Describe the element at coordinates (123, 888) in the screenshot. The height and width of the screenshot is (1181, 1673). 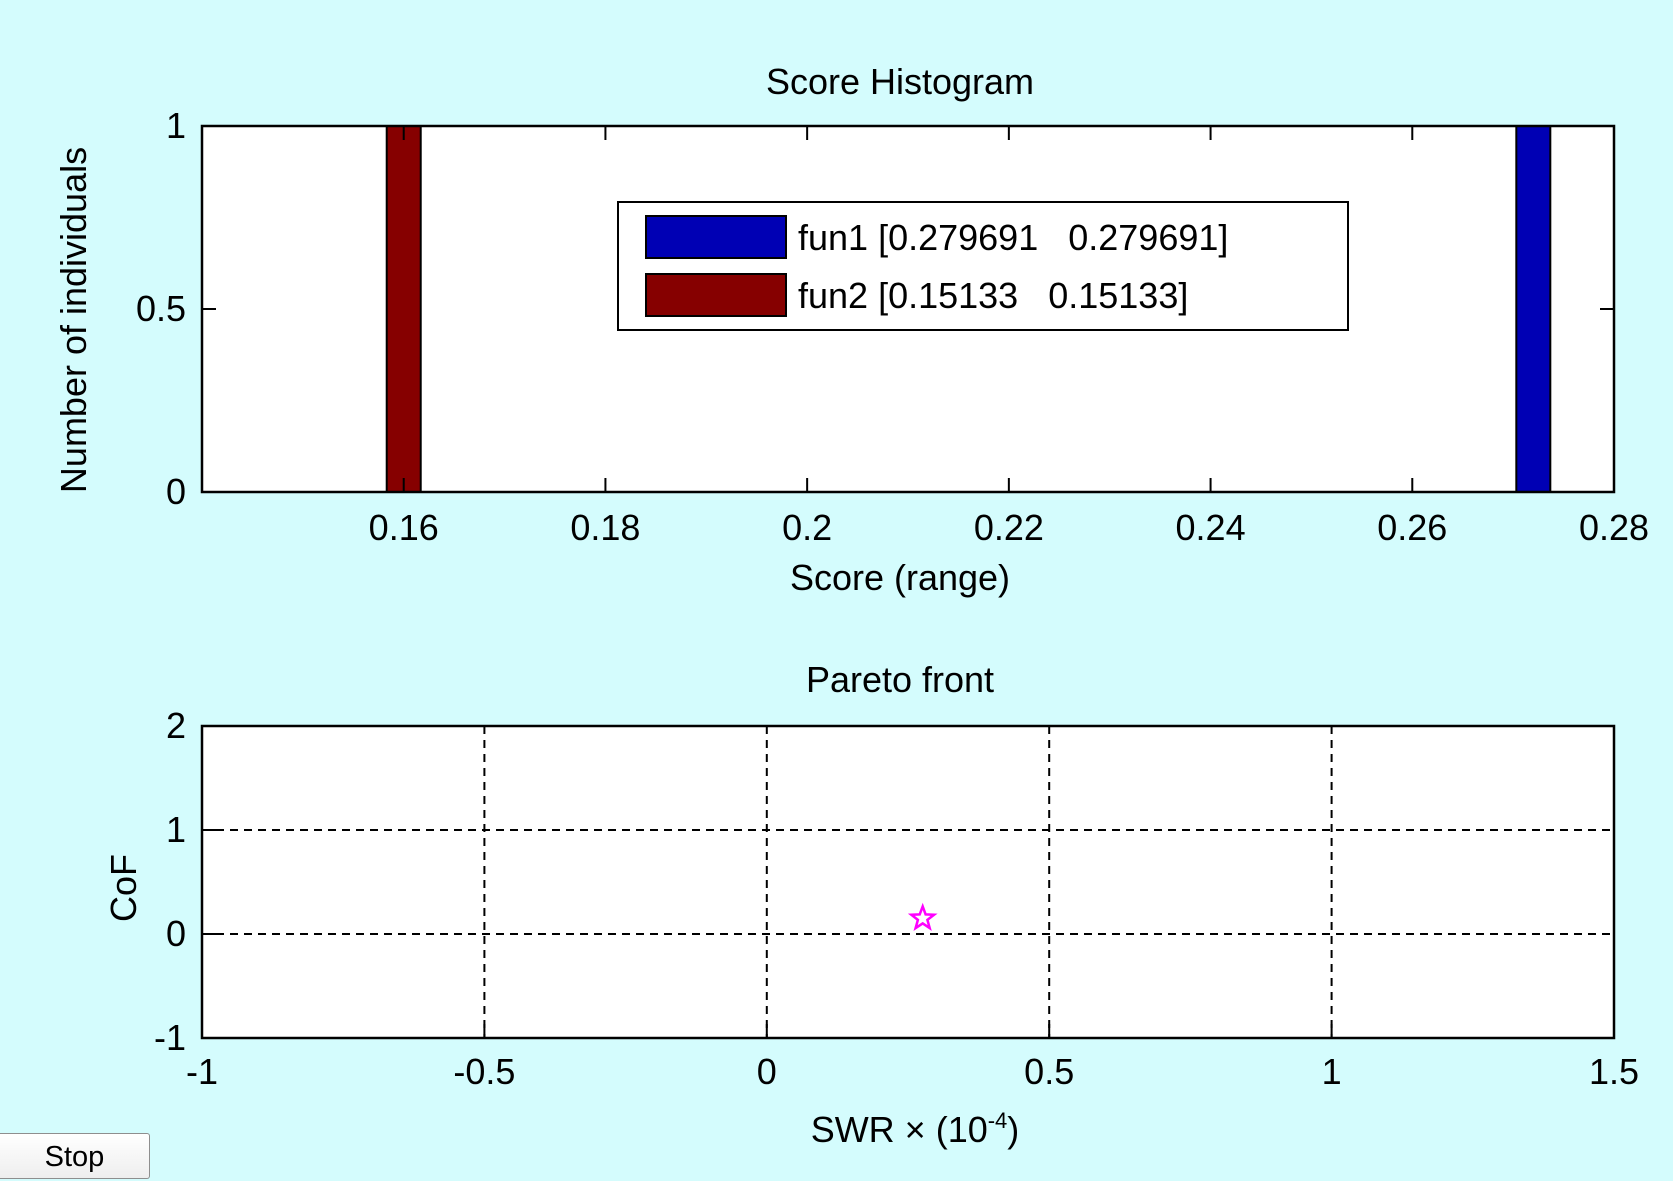
I see `pareto-y-axis-label: CoF` at that location.